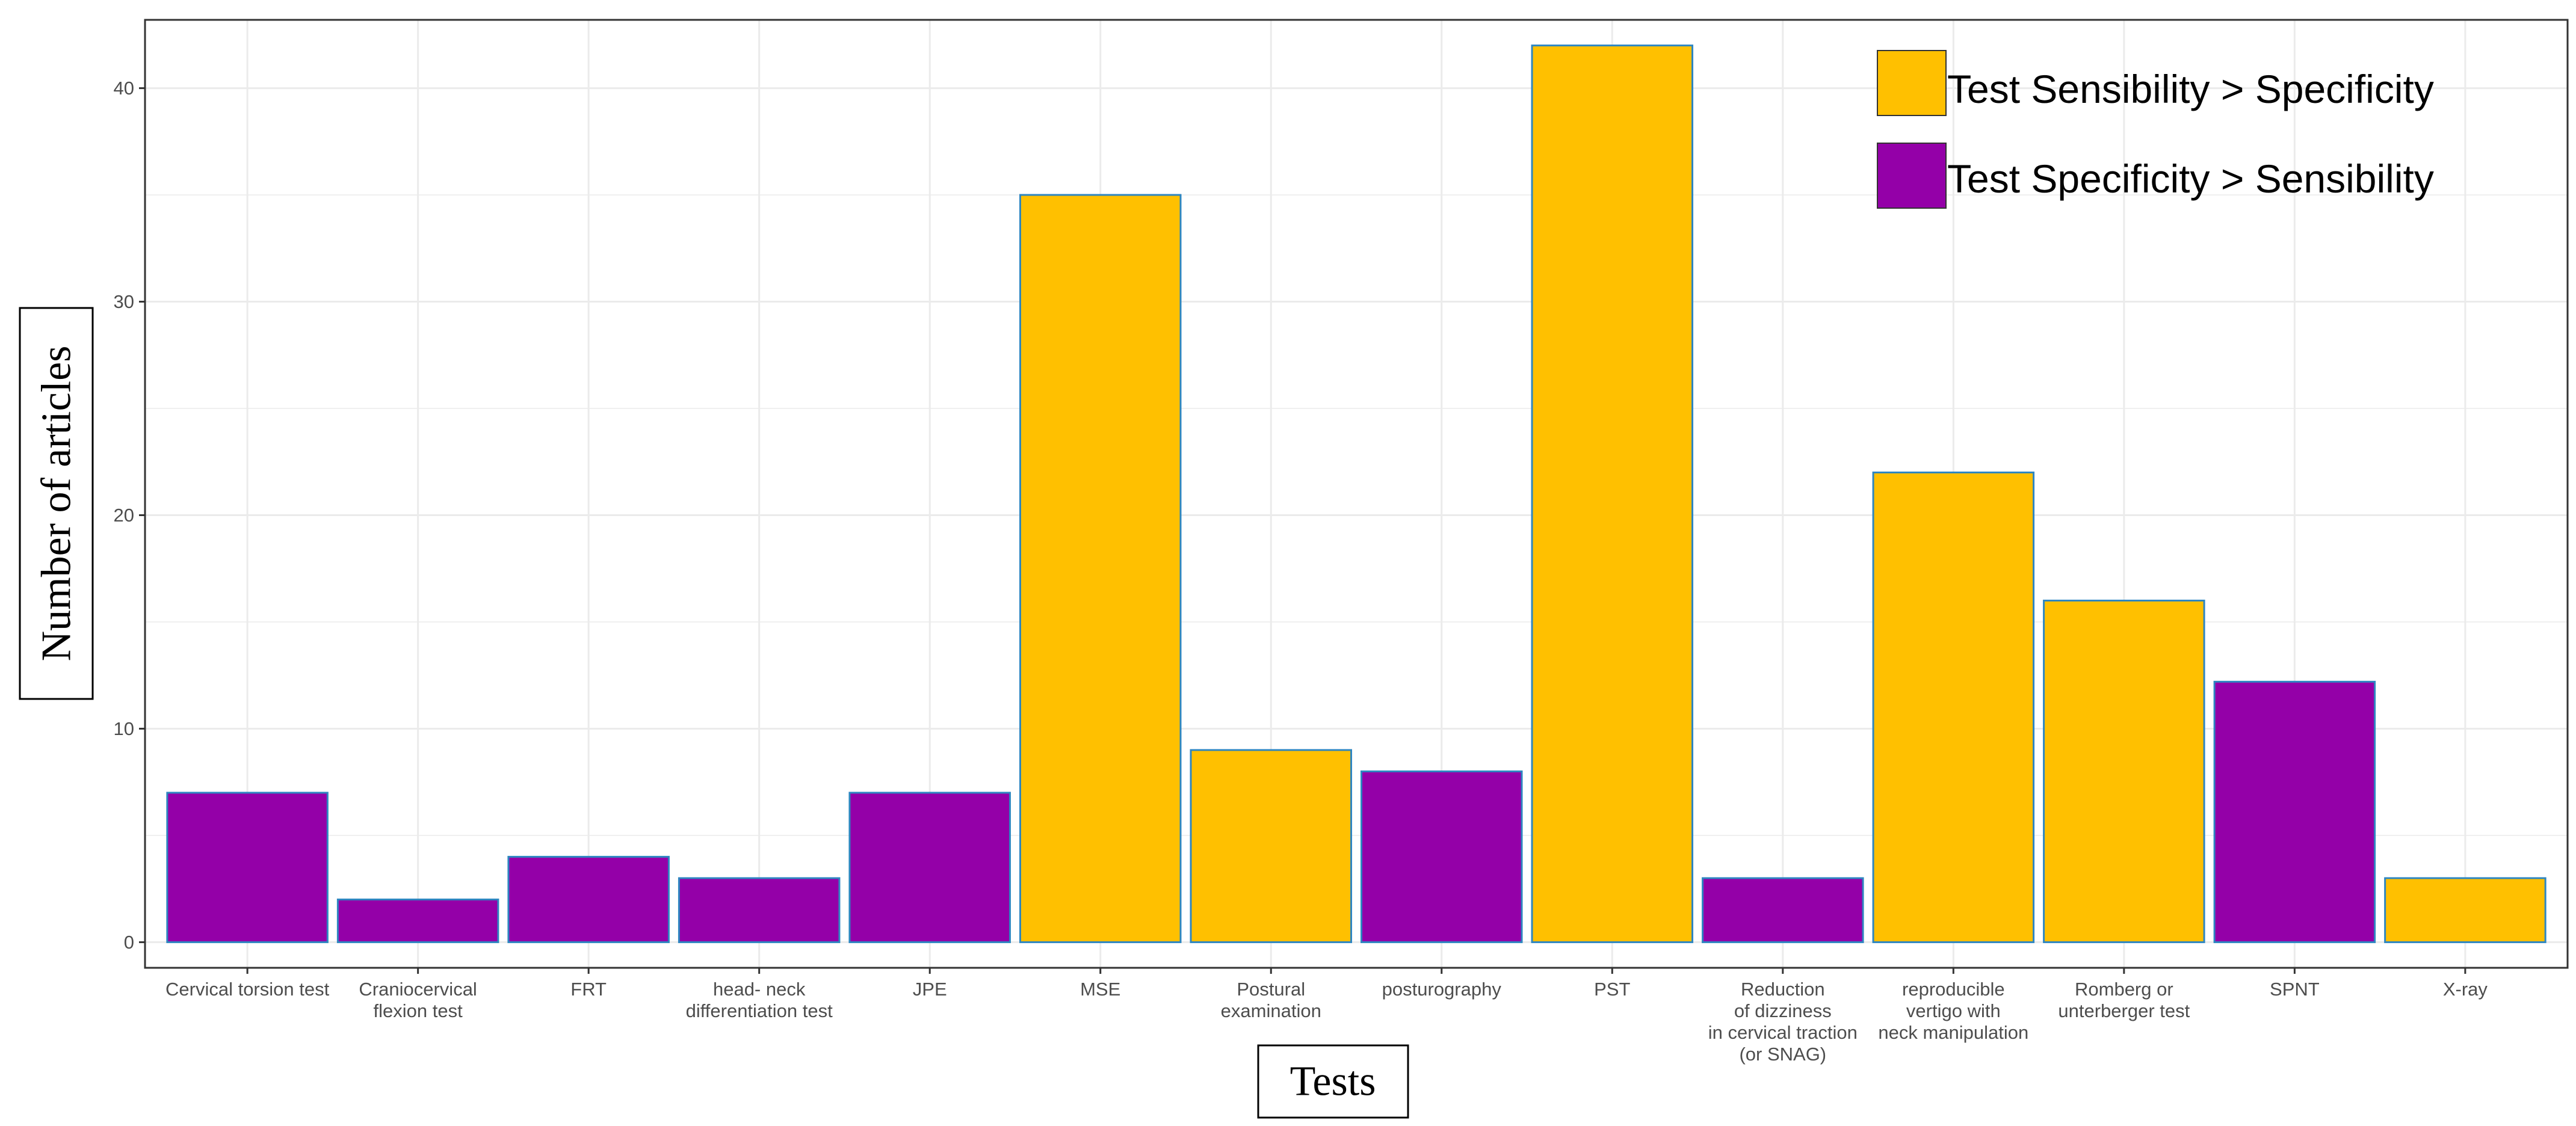 The width and height of the screenshot is (2576, 1126). What do you see at coordinates (124, 301) in the screenshot?
I see `y-tick-label: 30` at bounding box center [124, 301].